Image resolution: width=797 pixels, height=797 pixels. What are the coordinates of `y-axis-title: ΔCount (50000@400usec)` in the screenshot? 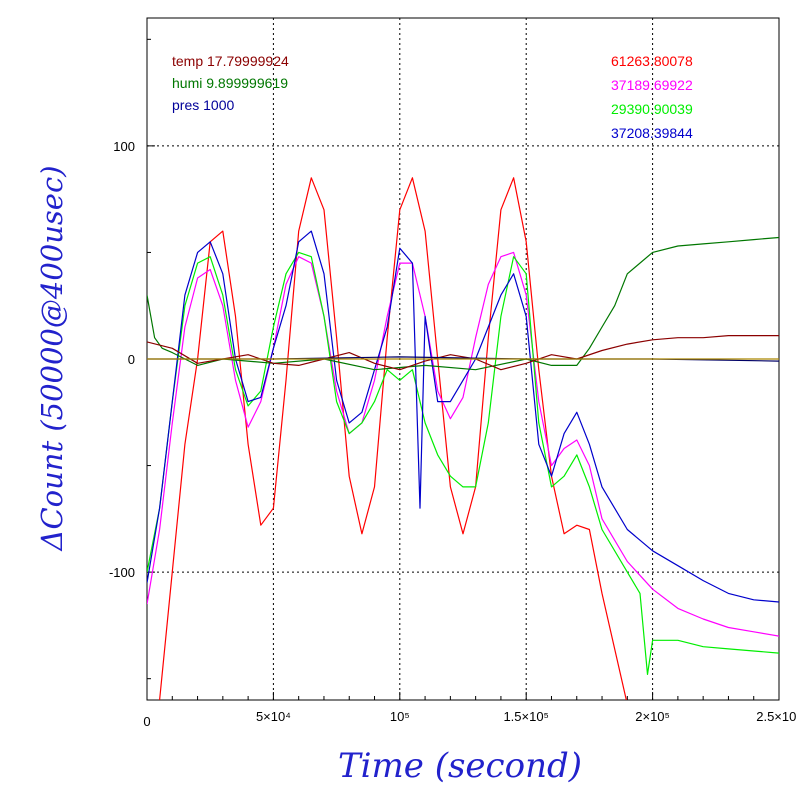 It's located at (52, 358).